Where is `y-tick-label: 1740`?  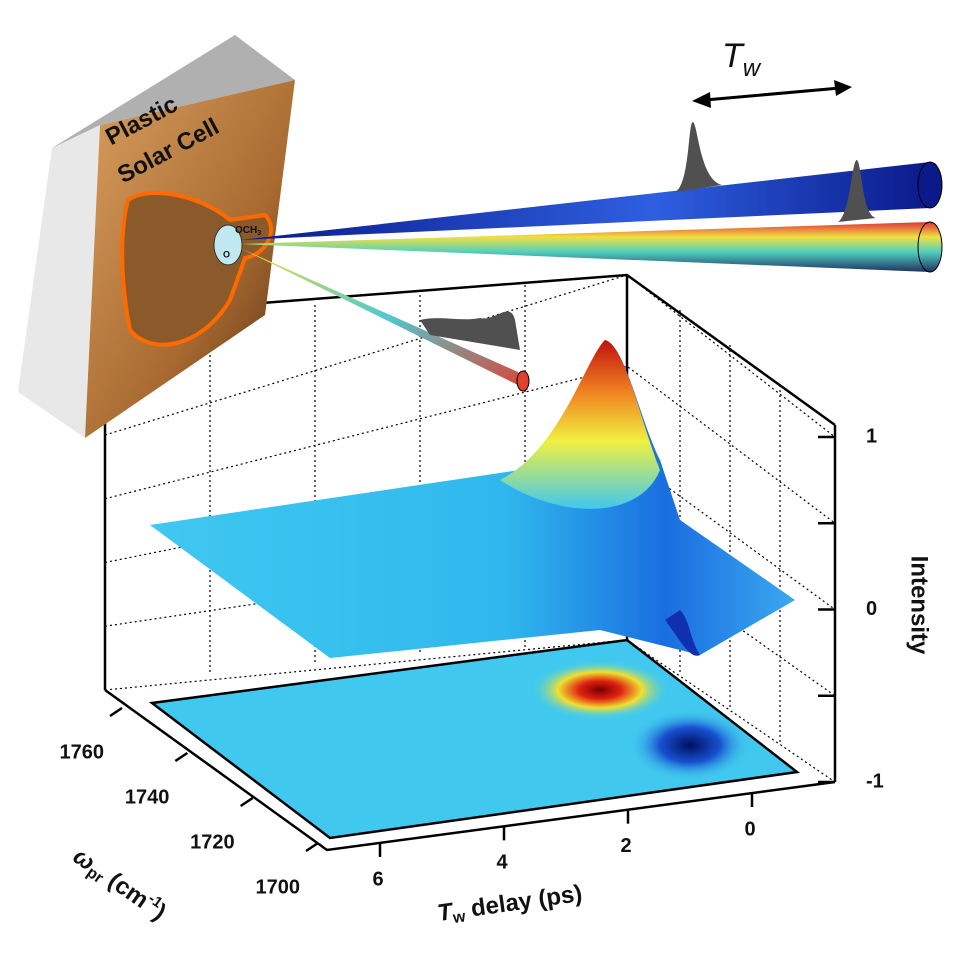
y-tick-label: 1740 is located at coordinates (147, 797).